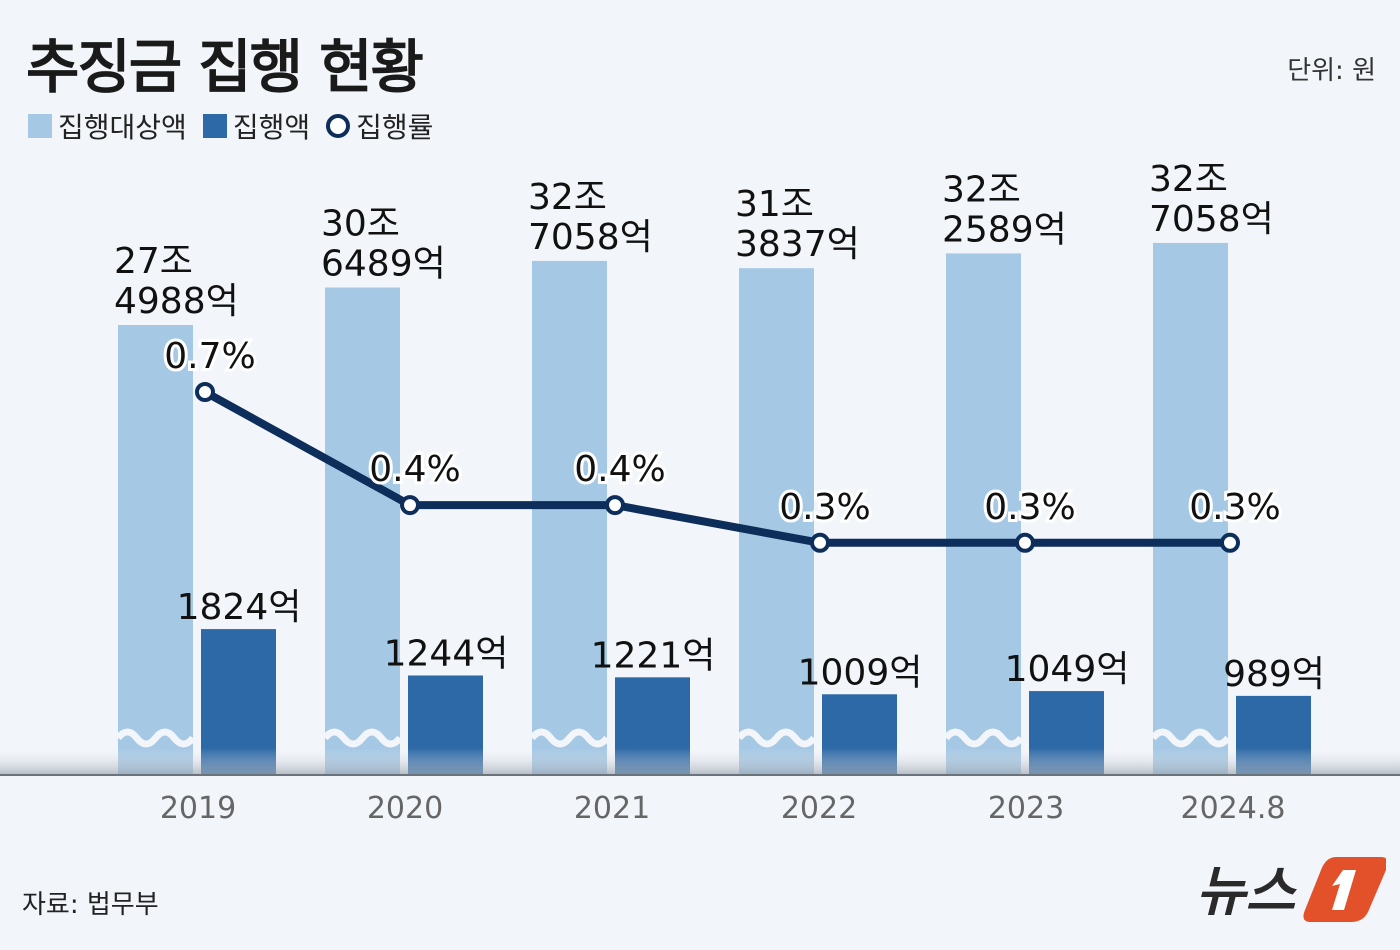 This screenshot has width=1400, height=950. I want to click on x-tick-label: 2022, so click(819, 808).